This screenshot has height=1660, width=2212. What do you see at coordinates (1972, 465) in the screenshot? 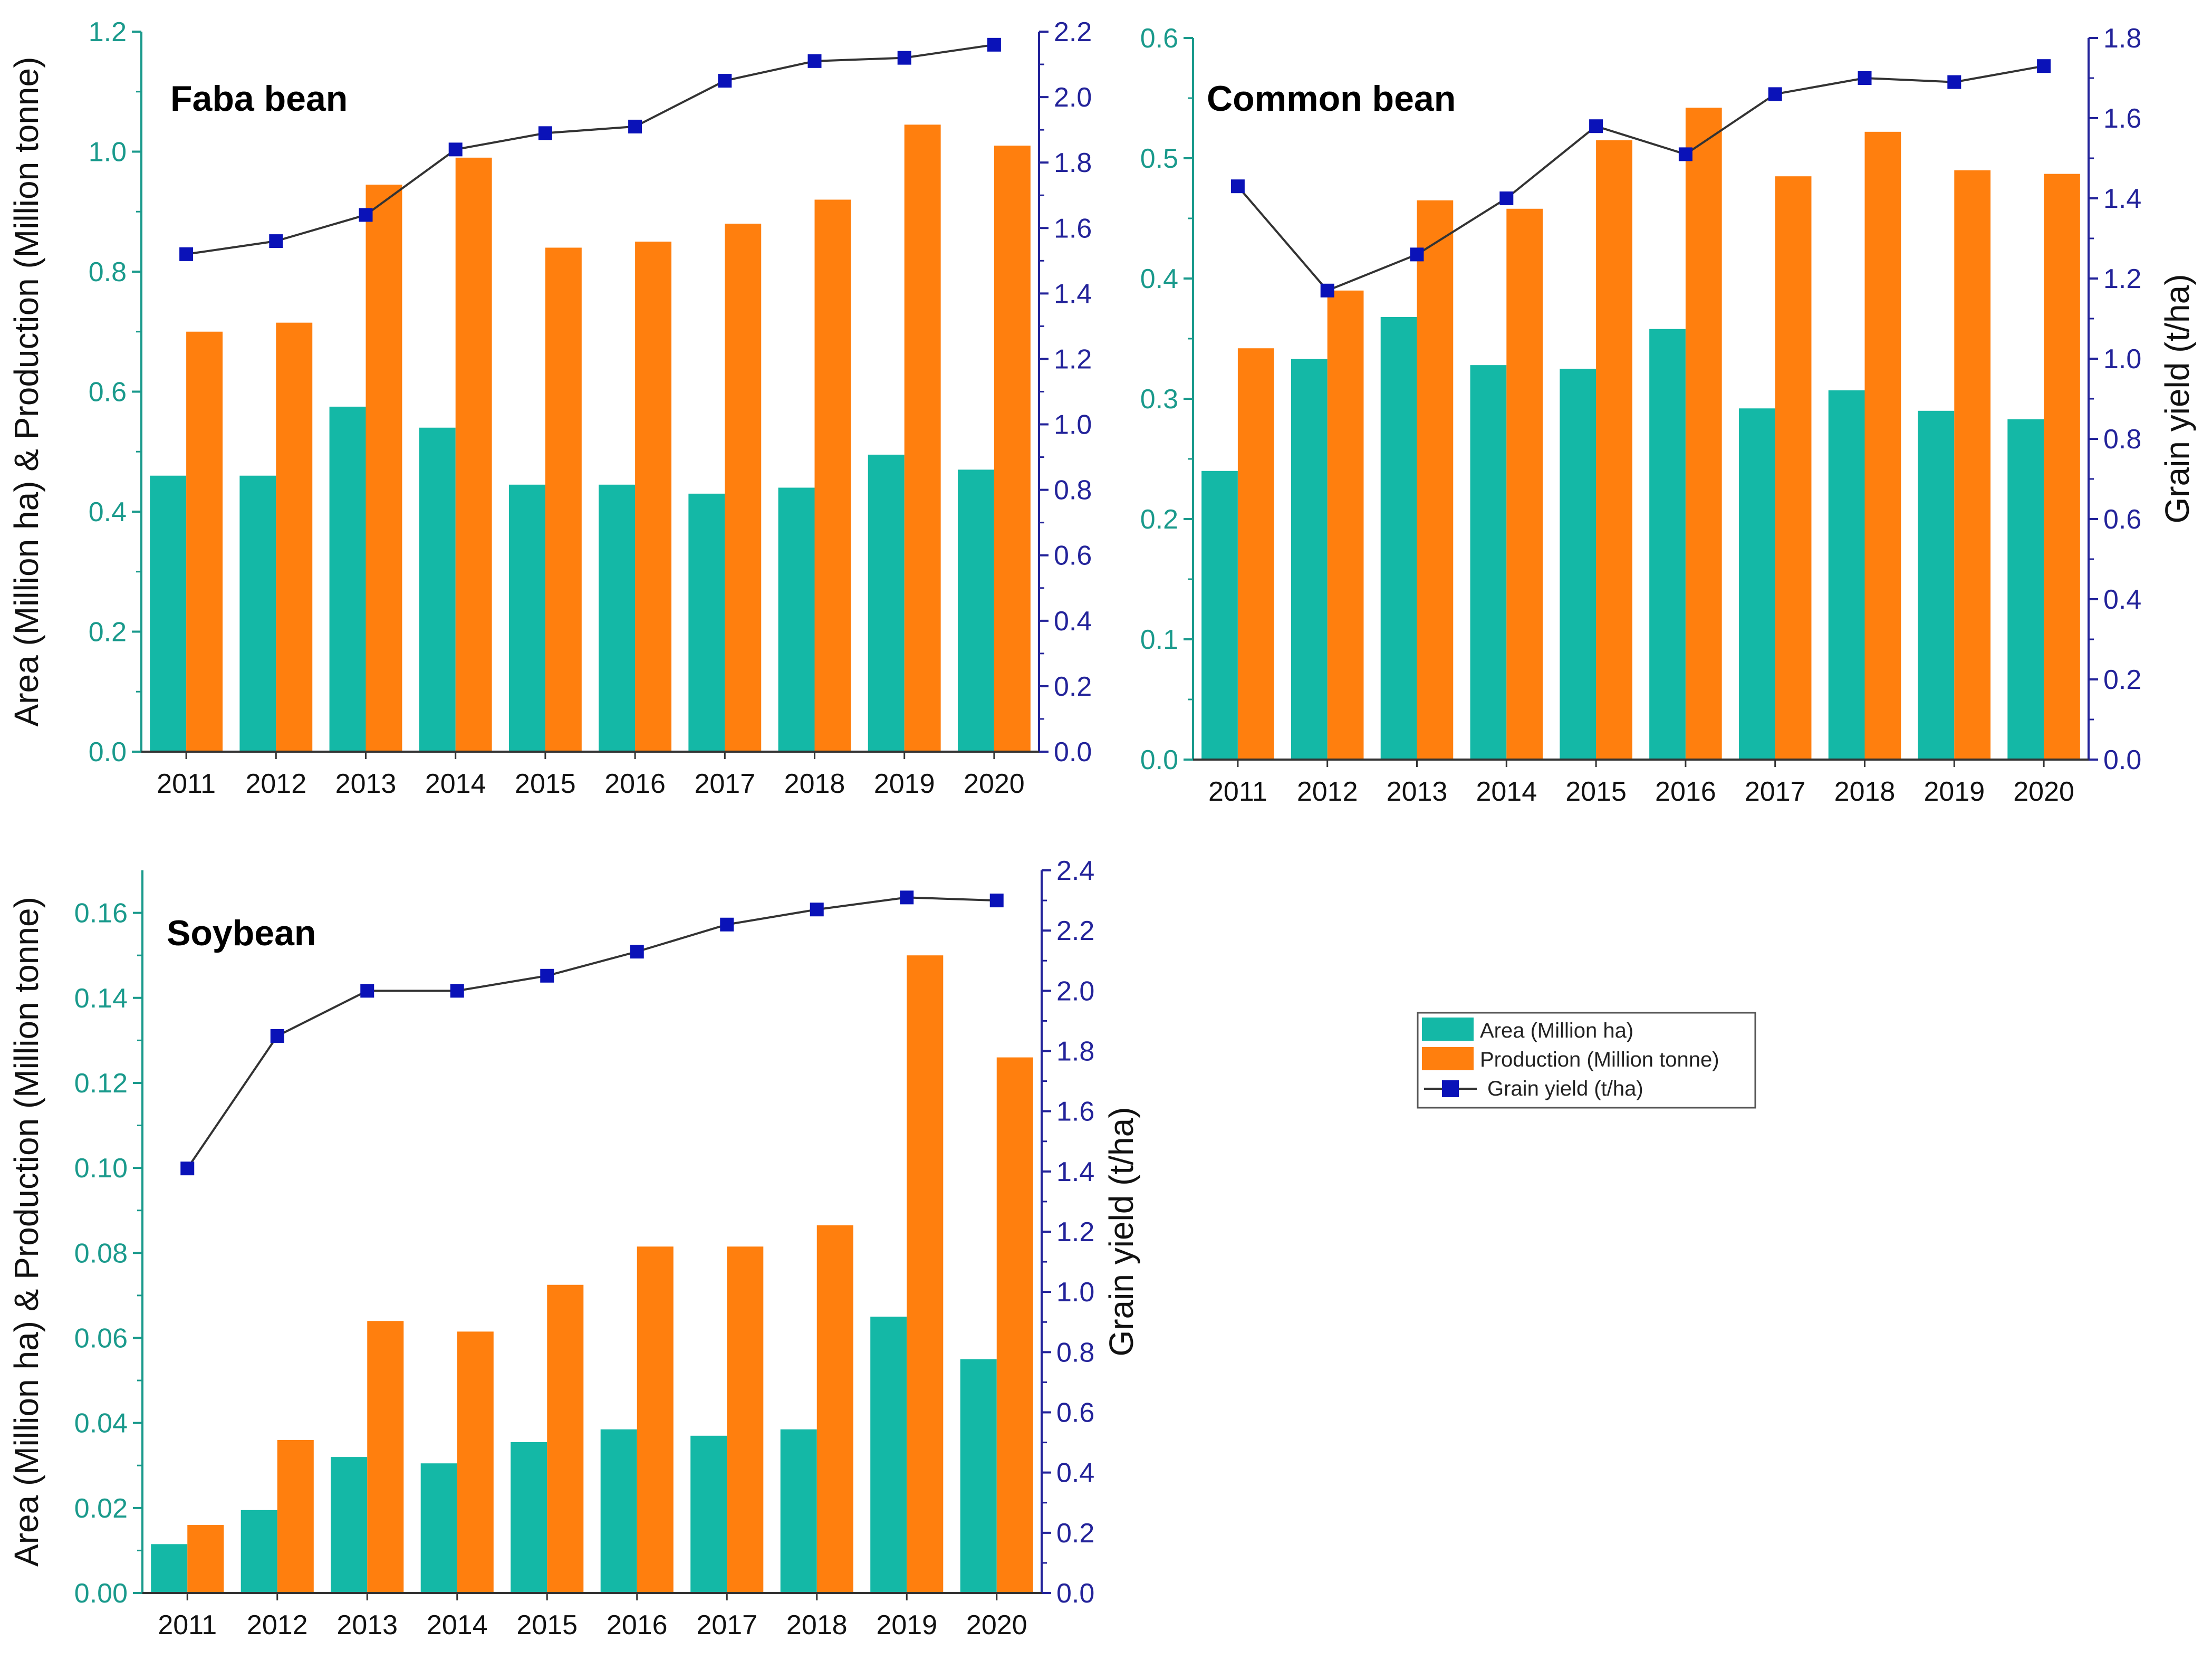
I see `production-bar-2019` at bounding box center [1972, 465].